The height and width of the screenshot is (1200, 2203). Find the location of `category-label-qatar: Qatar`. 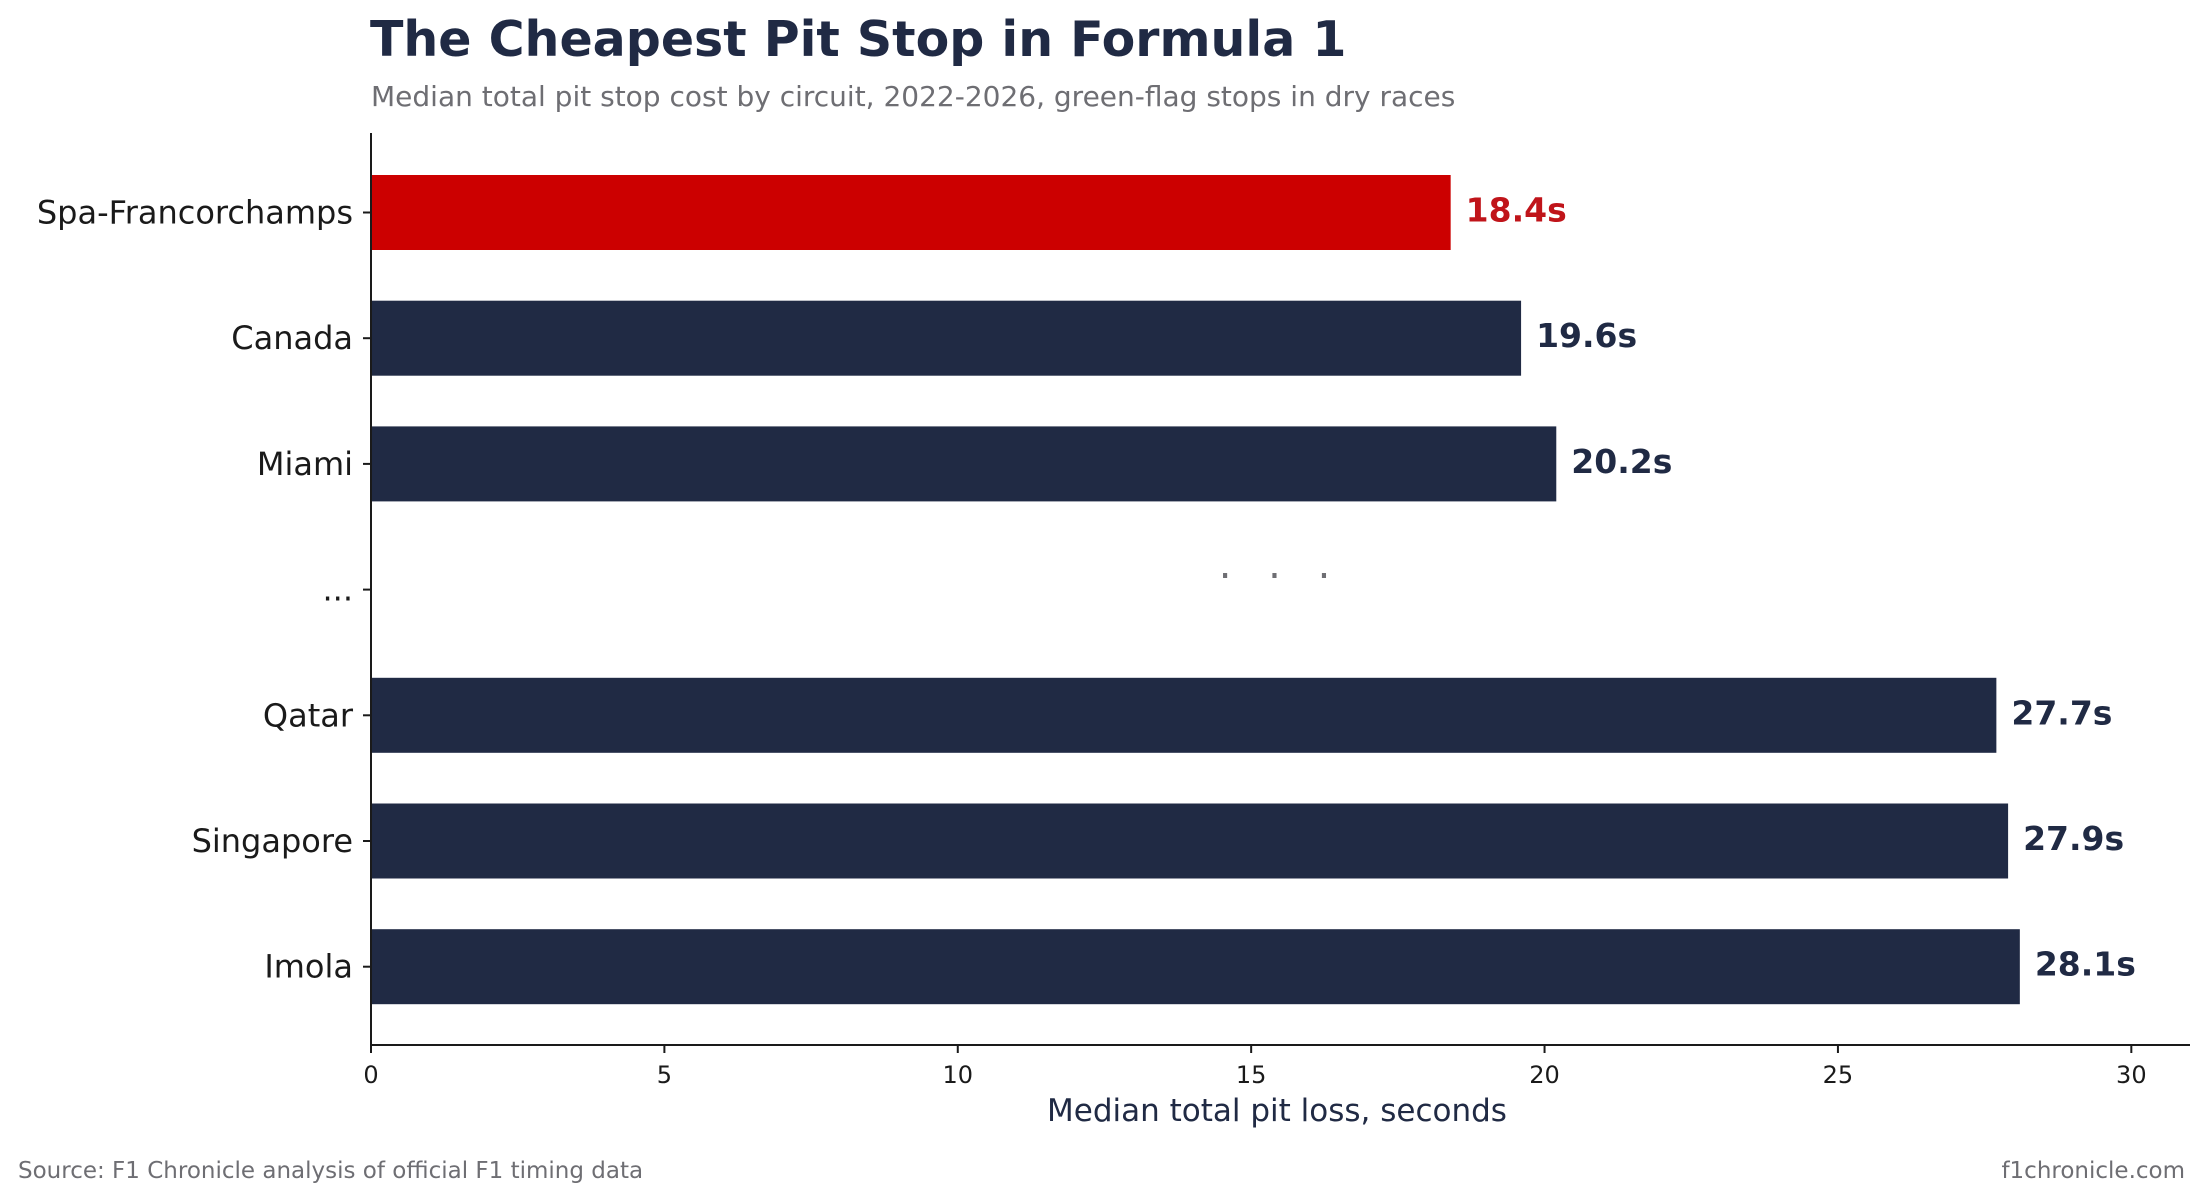

category-label-qatar: Qatar is located at coordinates (308, 715).